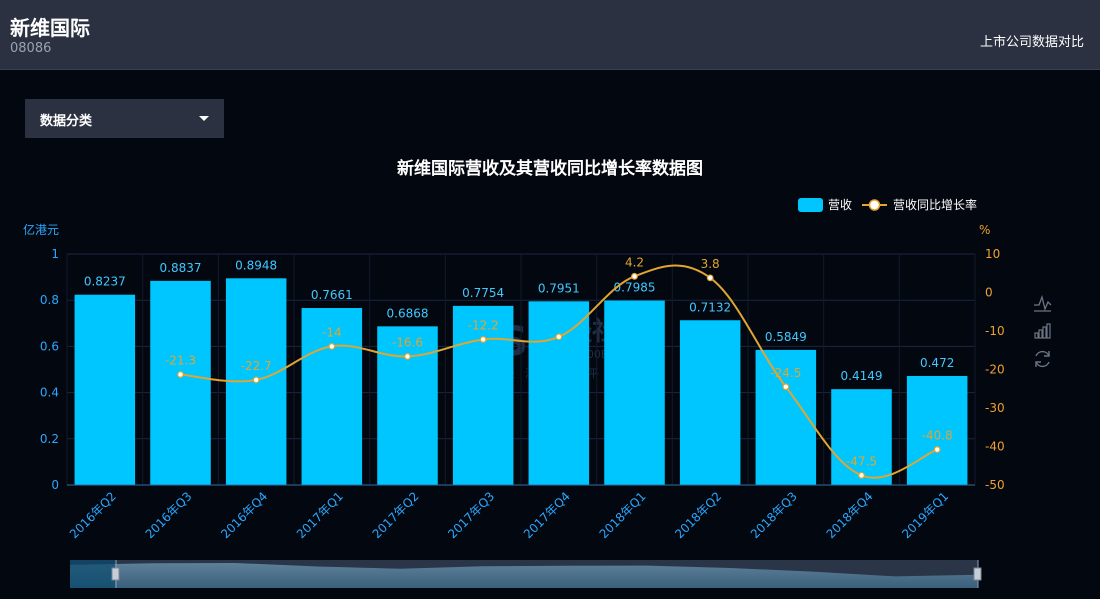 The width and height of the screenshot is (1100, 599). I want to click on legend-label-bar: 营收, so click(840, 205).